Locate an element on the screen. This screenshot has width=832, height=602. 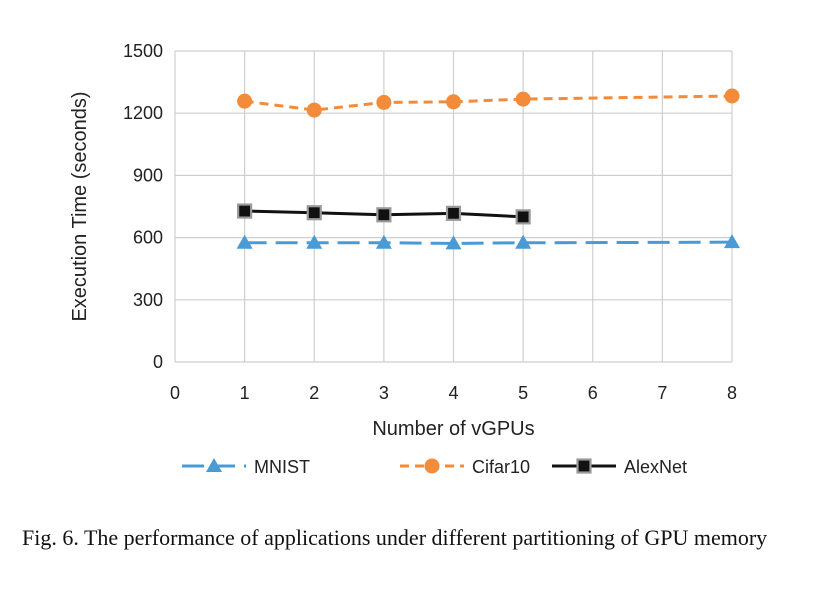
y-tick-label: 900 is located at coordinates (148, 175).